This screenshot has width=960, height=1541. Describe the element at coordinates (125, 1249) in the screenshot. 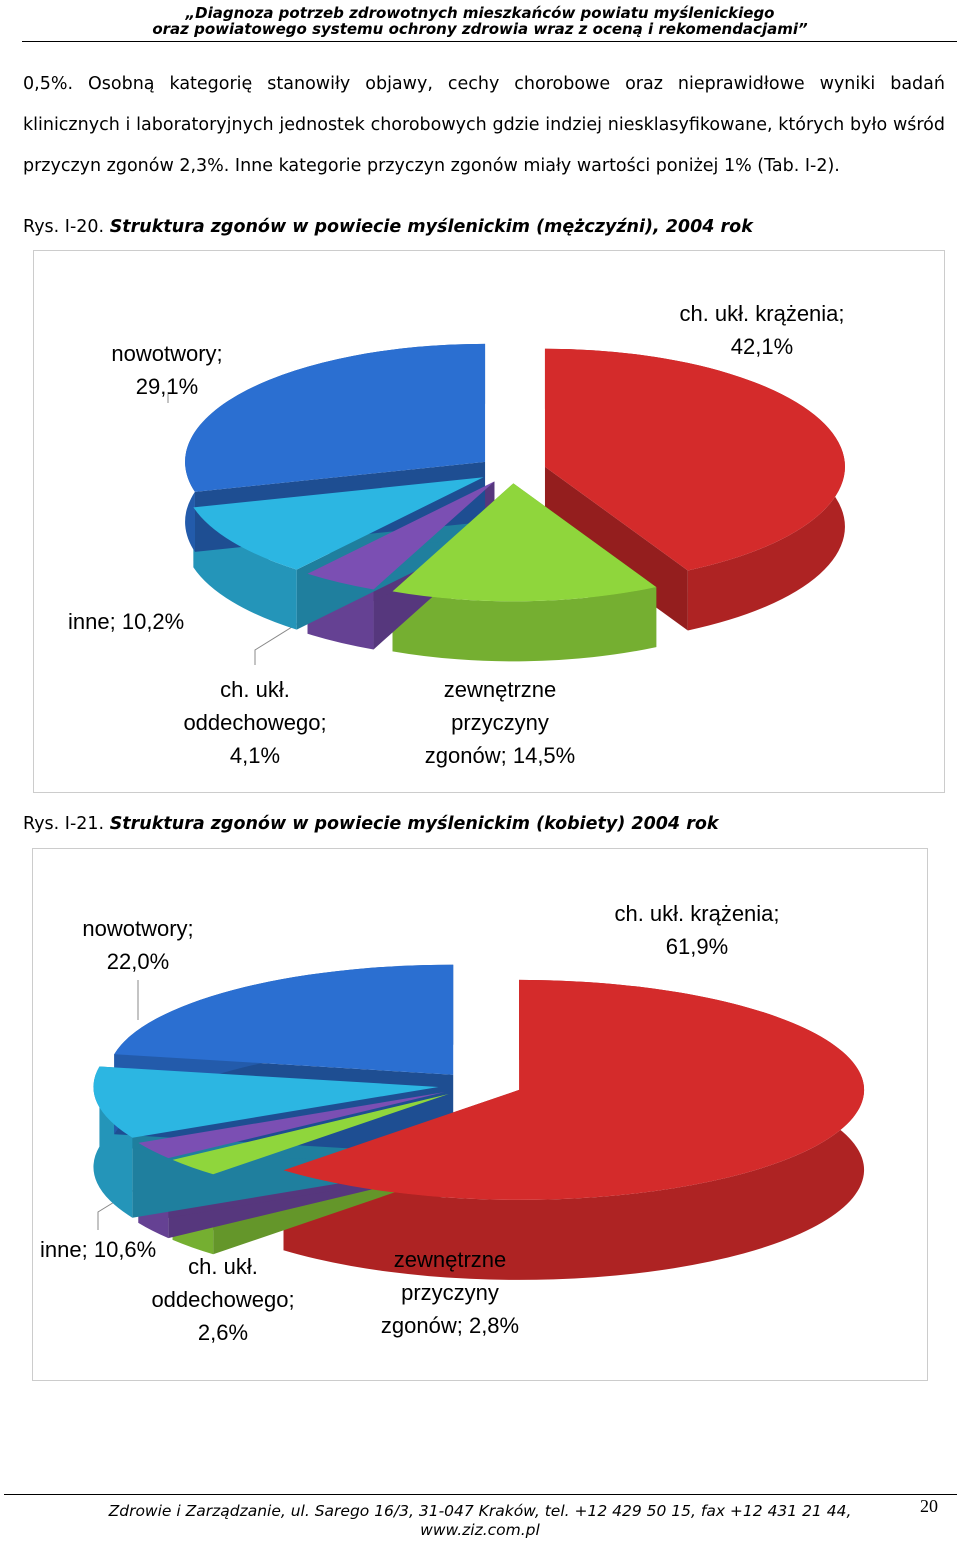

I see `value-label: 10,6%` at that location.